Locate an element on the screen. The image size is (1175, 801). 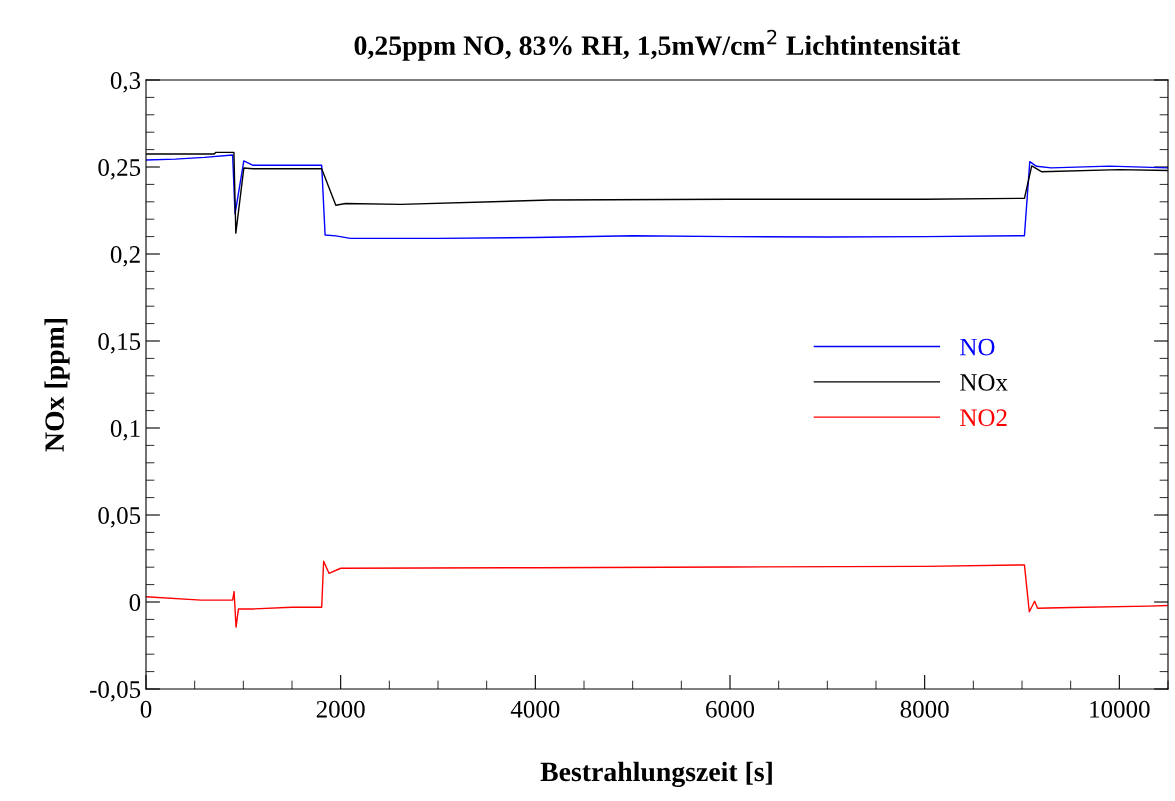
x-axis-title: Bestrahlungszeit [s] is located at coordinates (656, 774).